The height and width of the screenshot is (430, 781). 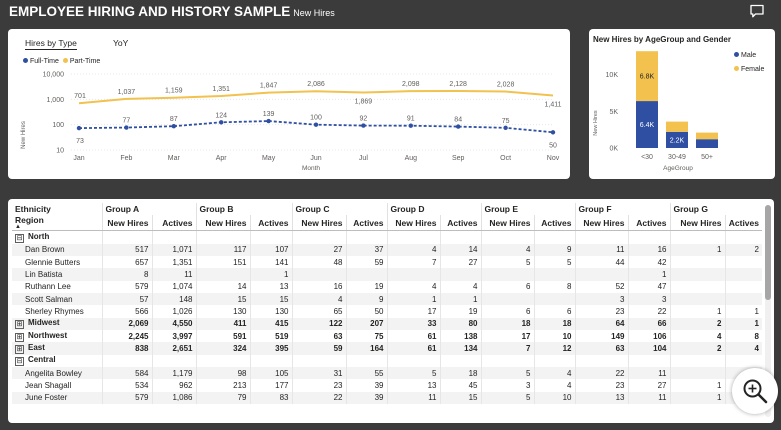 What do you see at coordinates (57, 385) in the screenshot?
I see `row-label-jean-shagall: Jean Shagall` at bounding box center [57, 385].